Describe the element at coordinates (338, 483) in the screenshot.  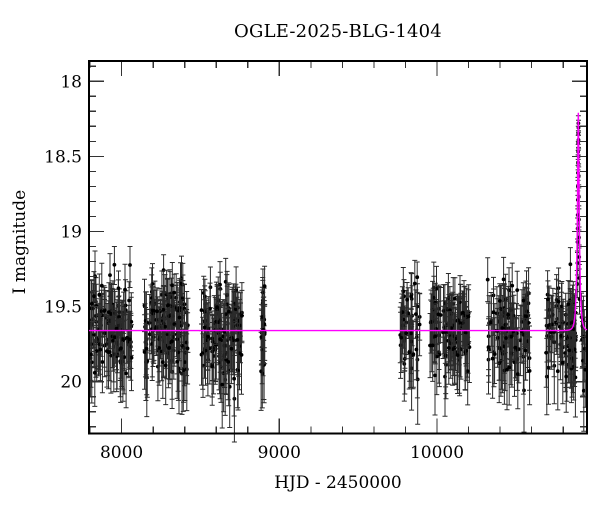
I see `x-axis-label: HJD - 2450000` at that location.